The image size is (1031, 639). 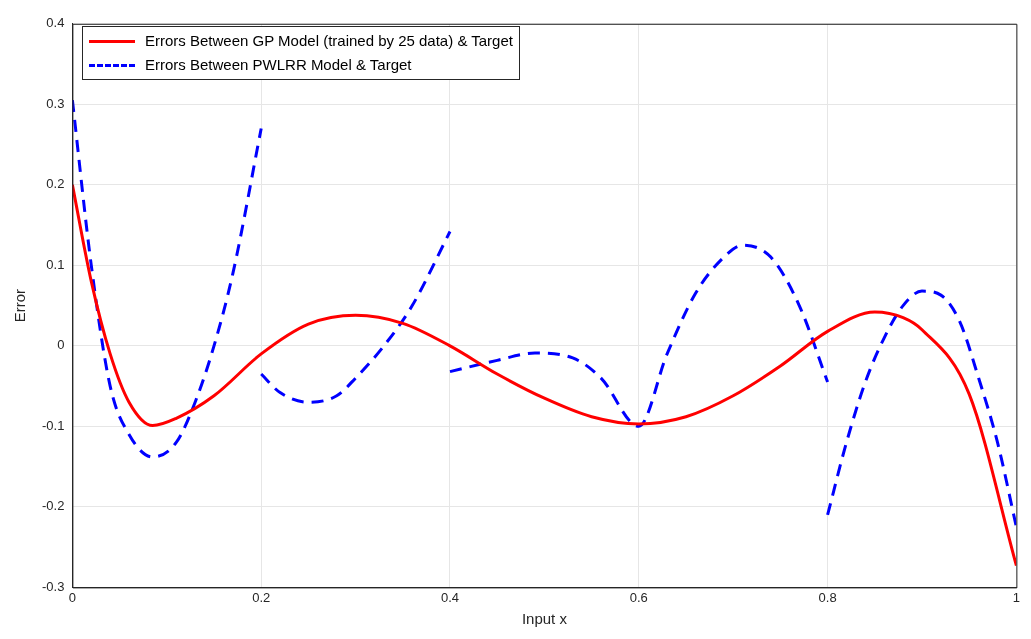 What do you see at coordinates (1016, 597) in the screenshot?
I see `x-tick-label: 1` at bounding box center [1016, 597].